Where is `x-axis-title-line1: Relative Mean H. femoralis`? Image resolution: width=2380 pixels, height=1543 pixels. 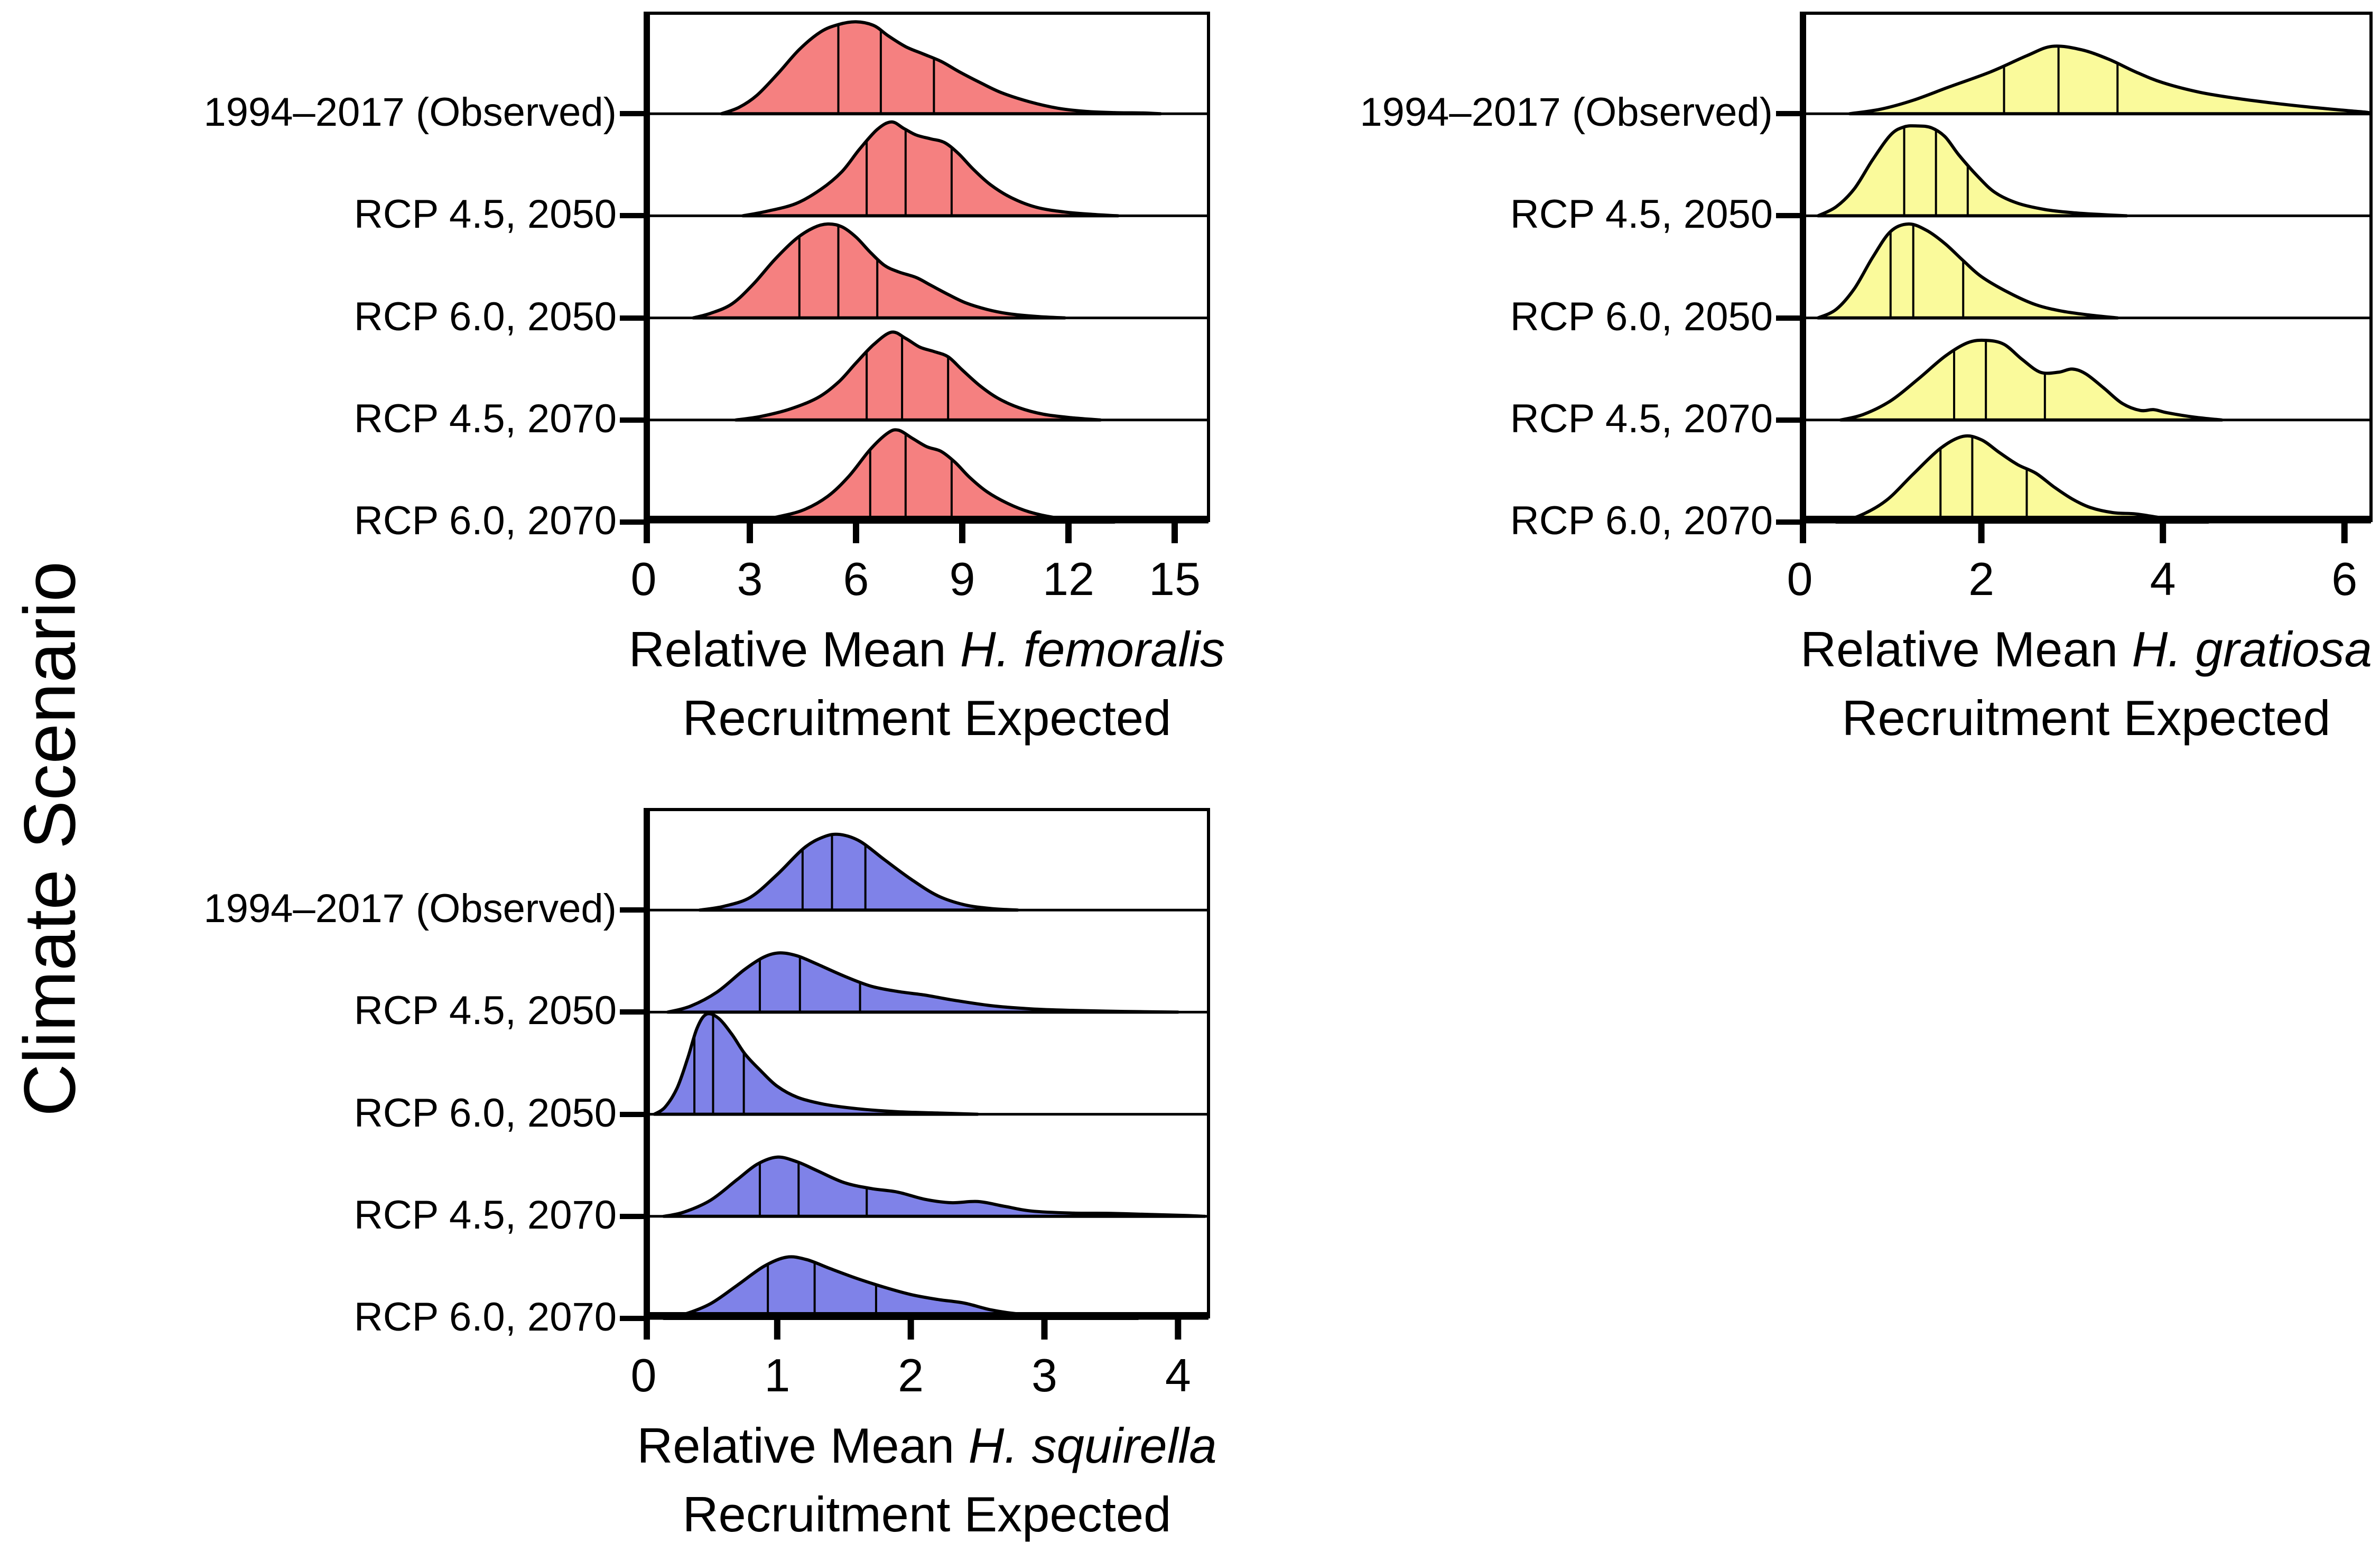 x-axis-title-line1: Relative Mean H. femoralis is located at coordinates (927, 650).